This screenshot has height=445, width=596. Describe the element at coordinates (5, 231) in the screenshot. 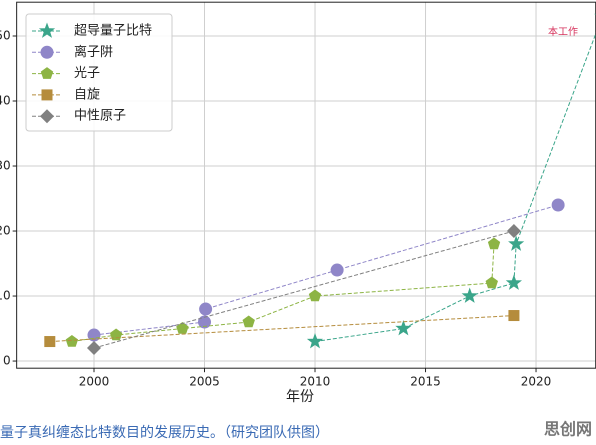

I see `y-tick-label: 20` at that location.